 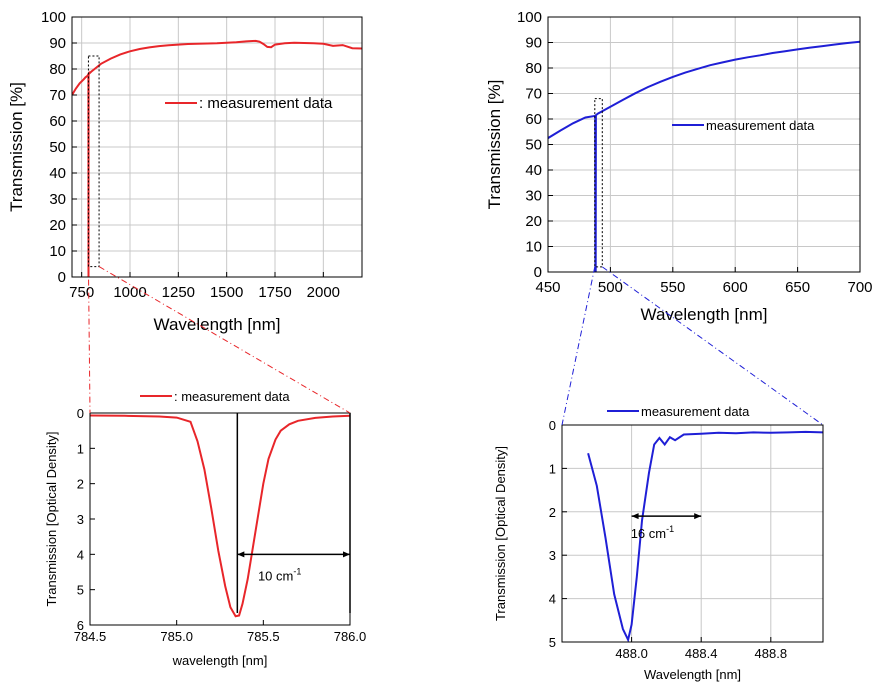 I want to click on x-tick-label: 1250, so click(x=178, y=292).